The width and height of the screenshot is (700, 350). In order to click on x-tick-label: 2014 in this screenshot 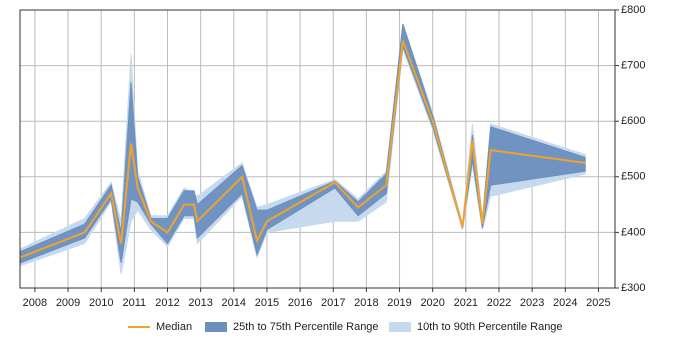, I will do `click(234, 303)`.